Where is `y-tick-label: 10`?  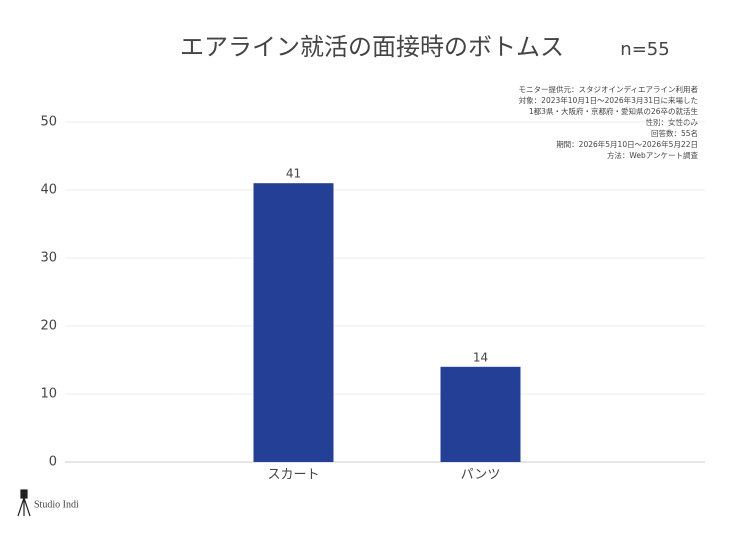
y-tick-label: 10 is located at coordinates (48, 394).